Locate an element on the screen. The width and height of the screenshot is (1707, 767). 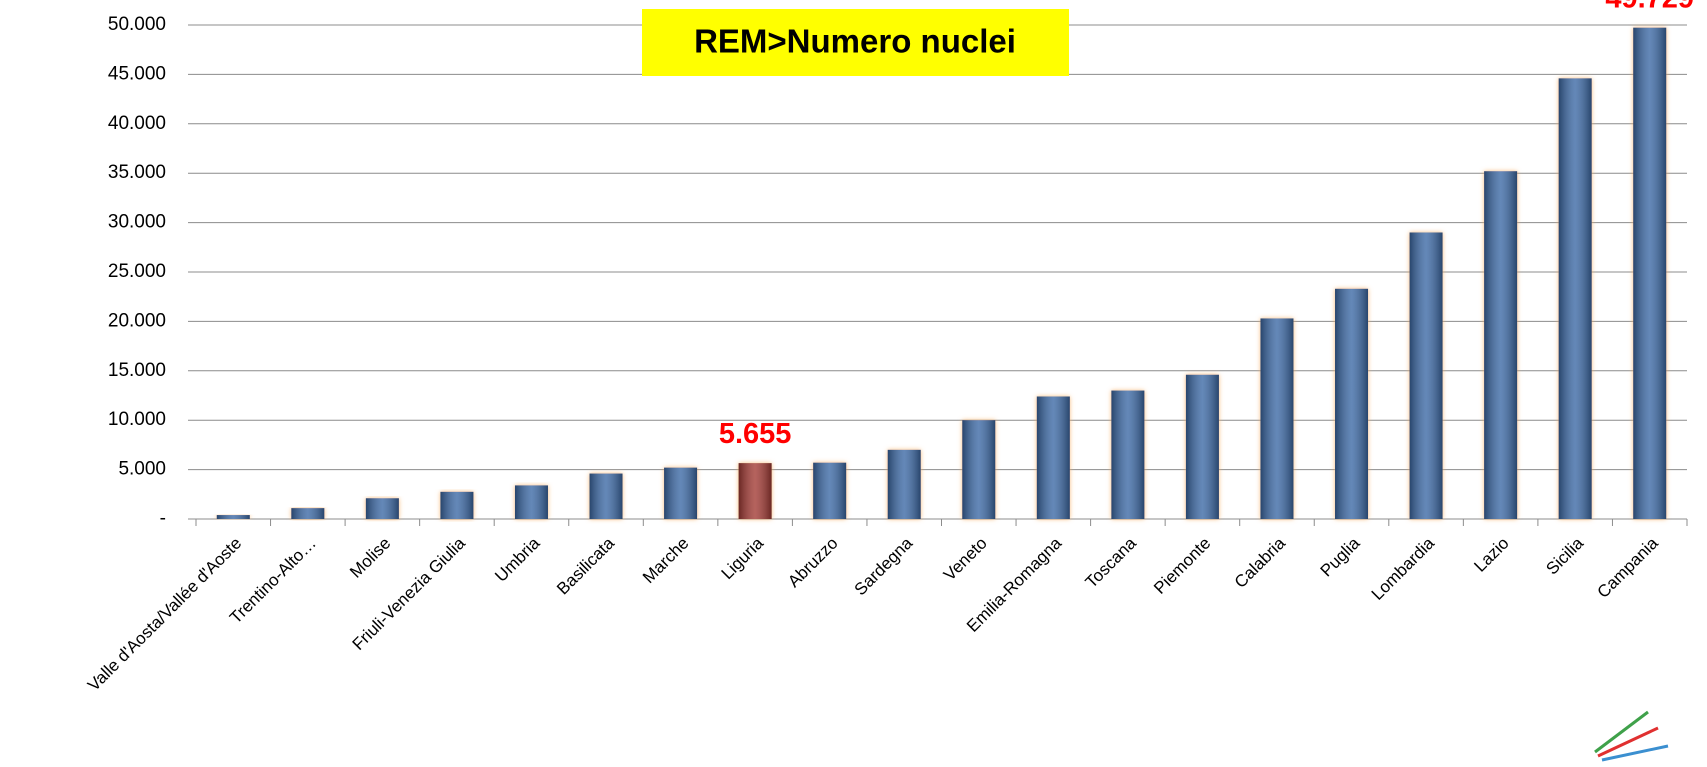
y-tick-label: - is located at coordinates (163, 518).